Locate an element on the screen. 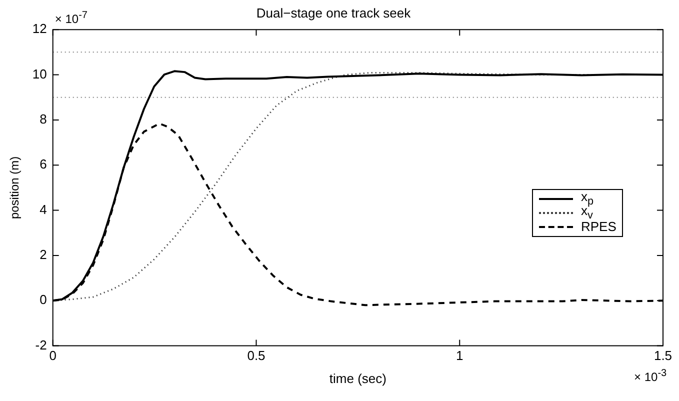  legend-label: RPES is located at coordinates (598, 226).